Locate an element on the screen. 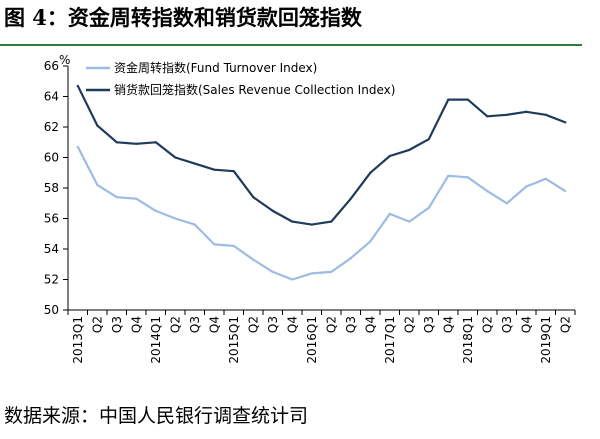 The image size is (600, 439). title-divider is located at coordinates (291, 45).